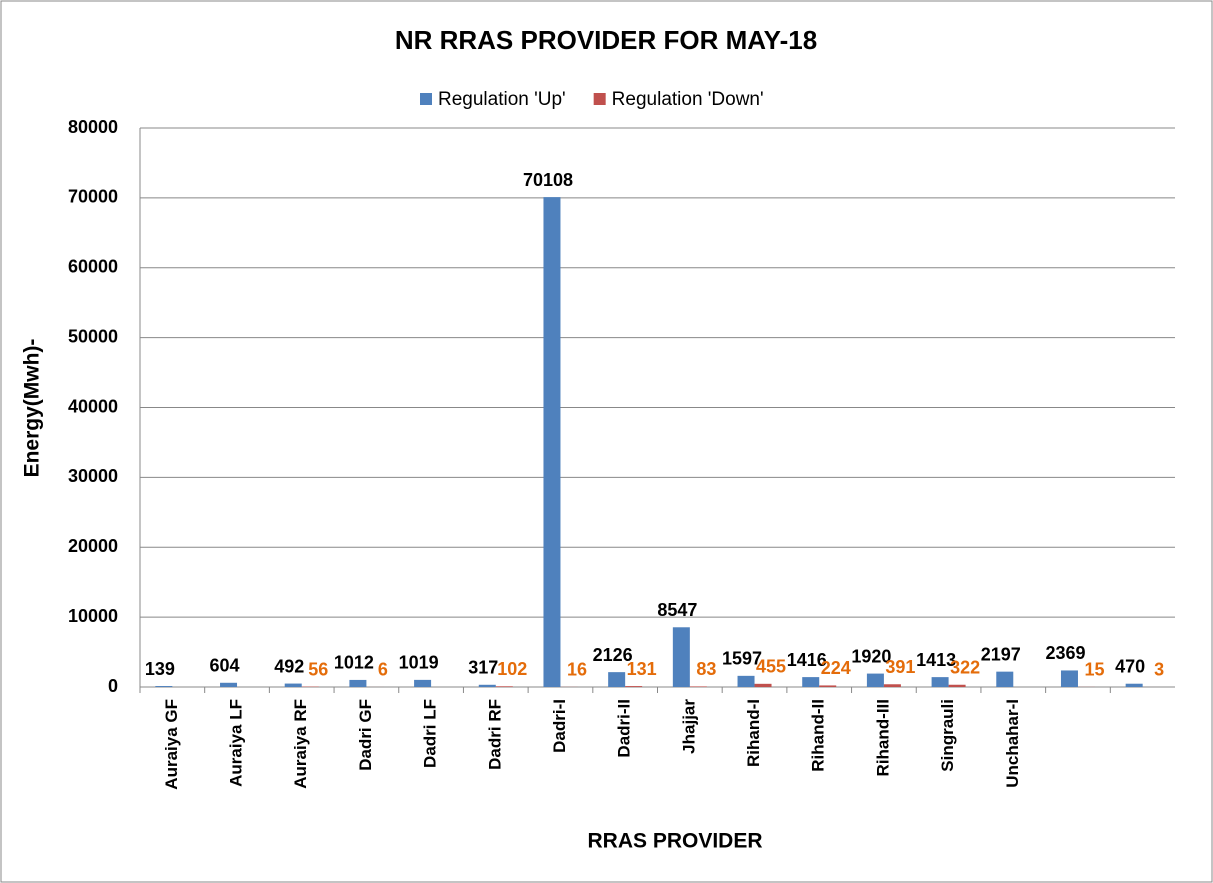  What do you see at coordinates (1130, 666) in the screenshot?
I see `data-label: 470` at bounding box center [1130, 666].